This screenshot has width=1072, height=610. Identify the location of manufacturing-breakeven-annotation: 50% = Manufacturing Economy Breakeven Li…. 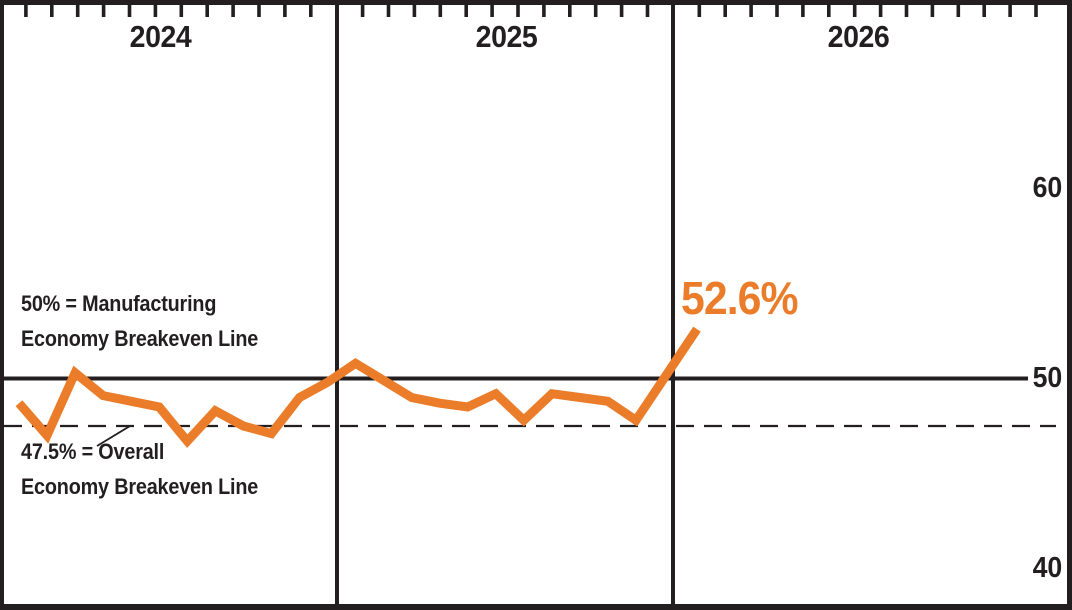
(140, 321).